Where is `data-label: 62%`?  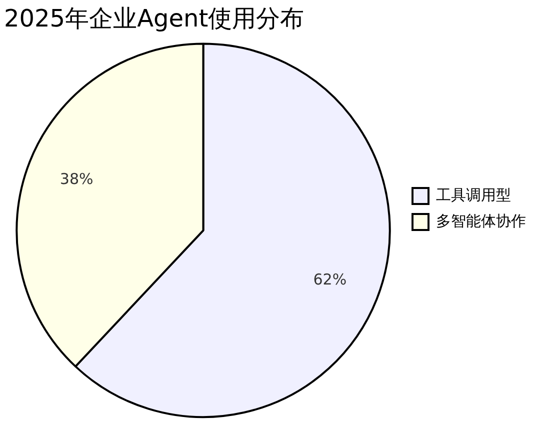
data-label: 62% is located at coordinates (330, 279).